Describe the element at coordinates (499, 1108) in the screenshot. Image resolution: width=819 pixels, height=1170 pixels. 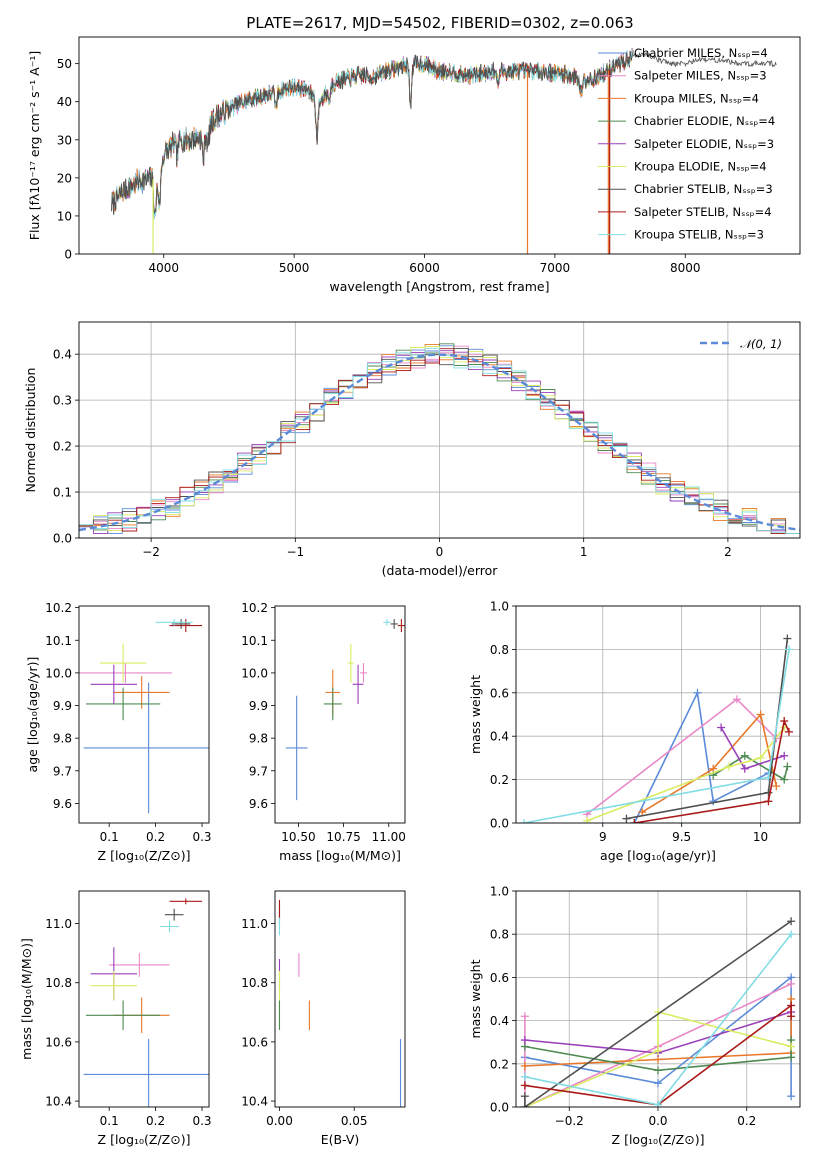
I see `weight-vs-Z-ytick-label: 0.0` at that location.